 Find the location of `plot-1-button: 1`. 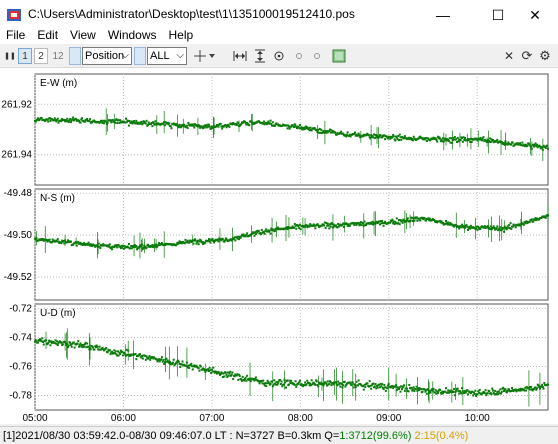

plot-1-button: 1 is located at coordinates (25, 56).